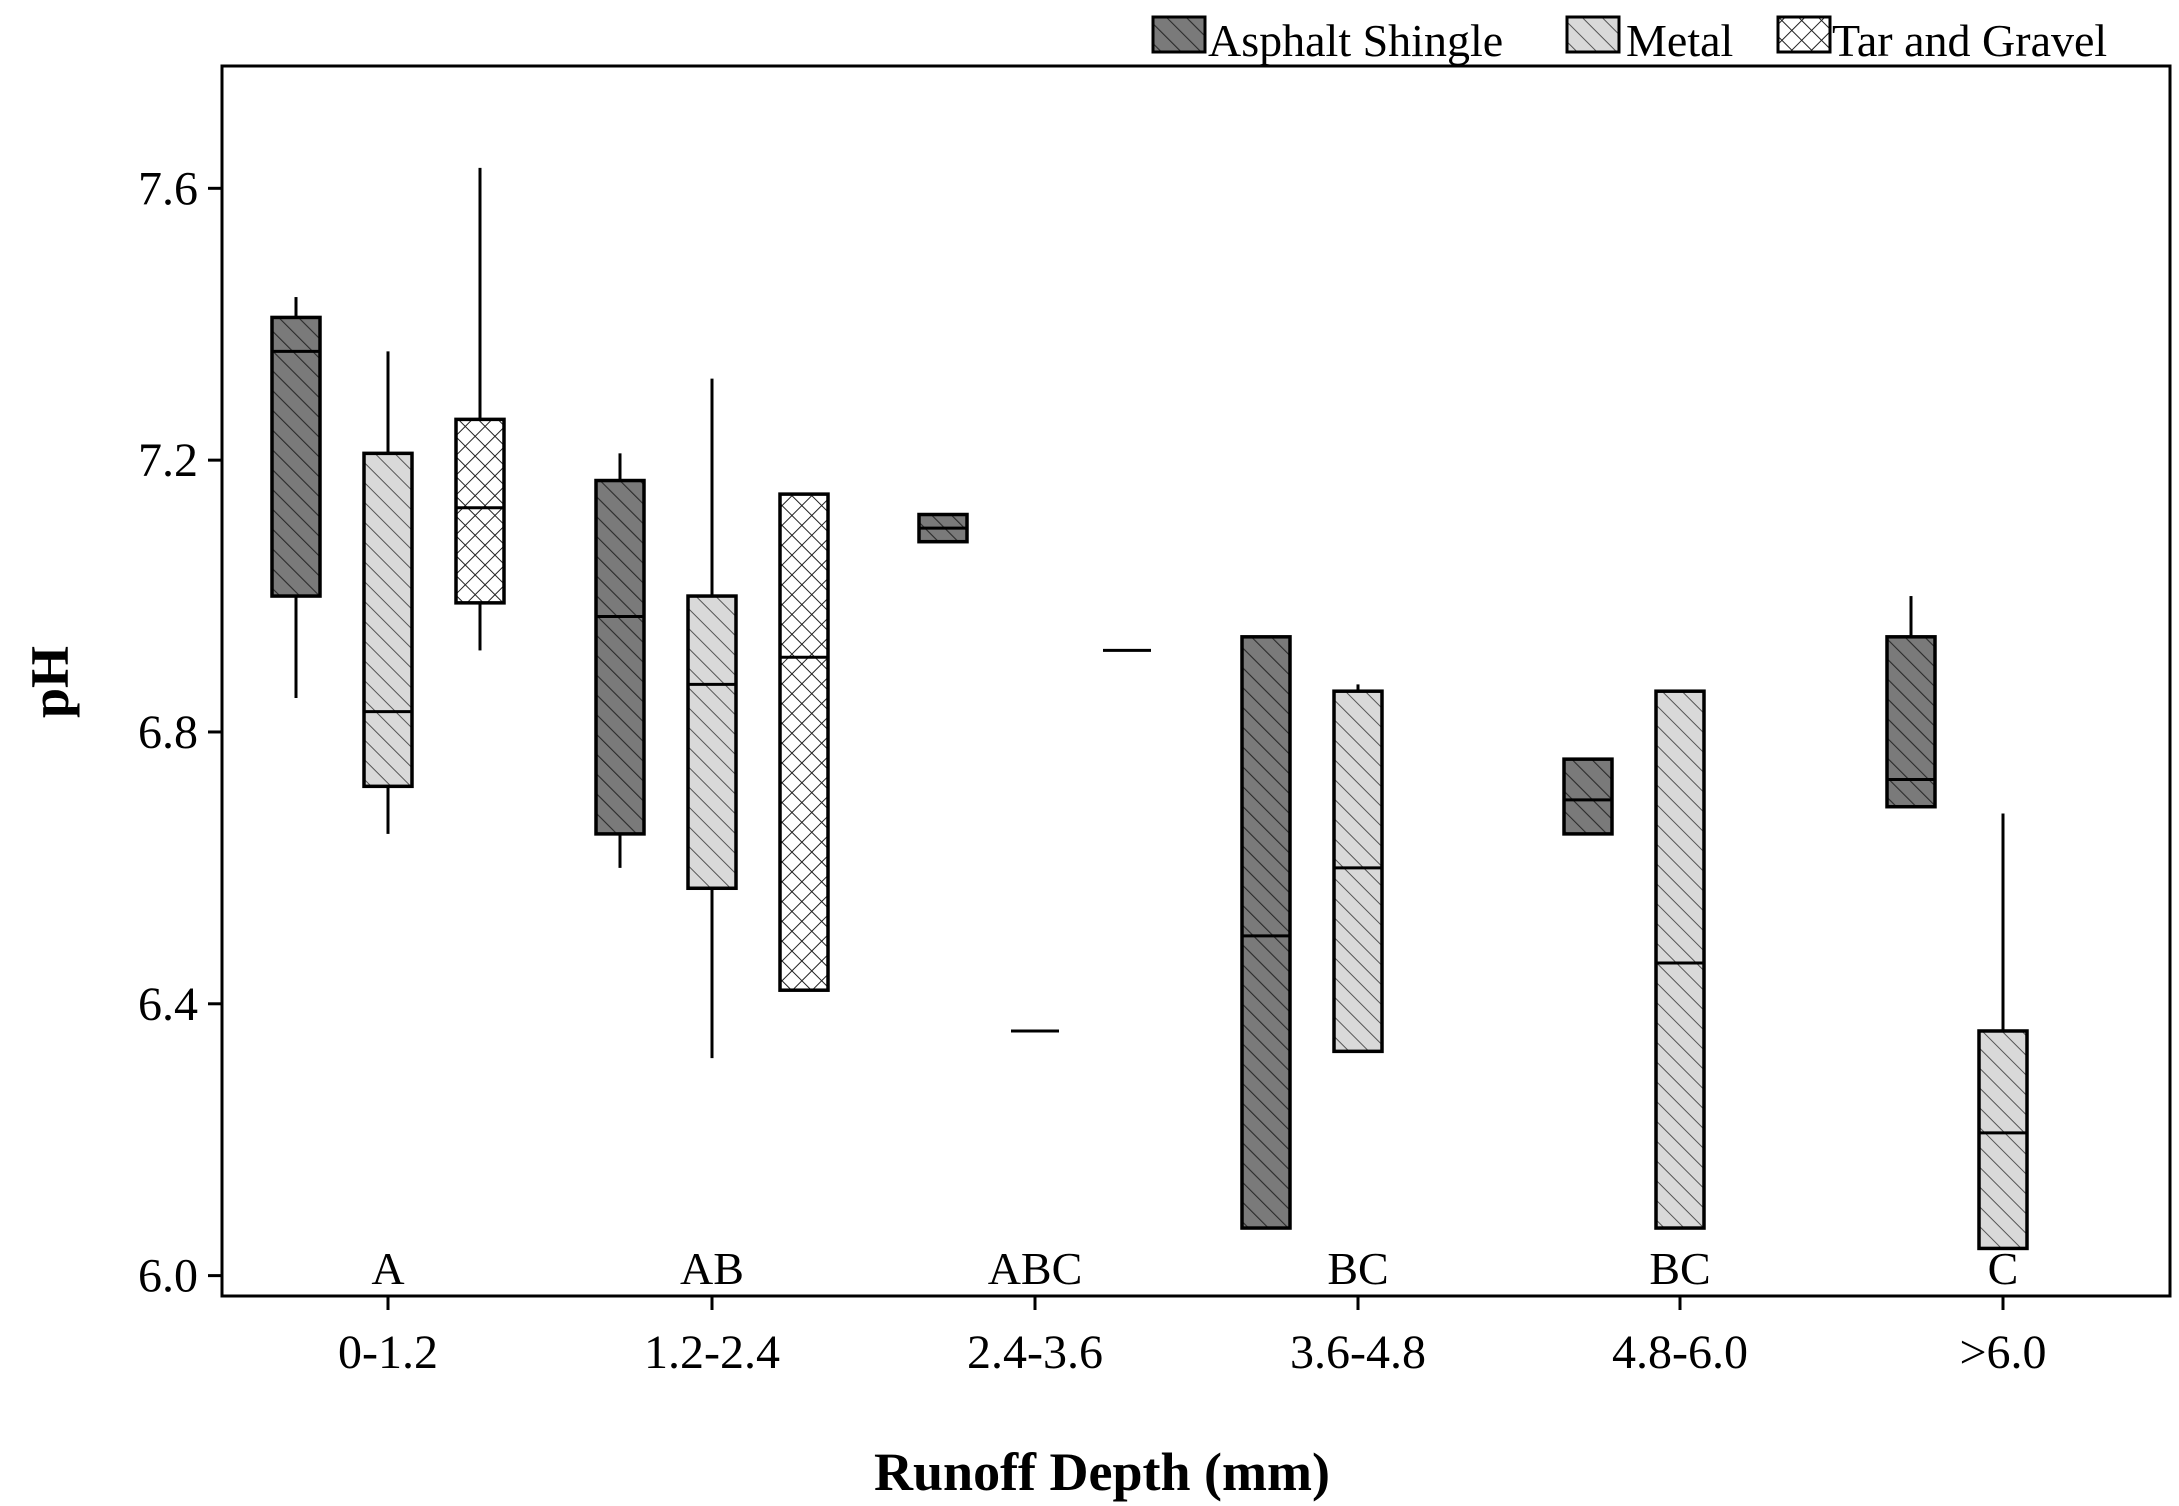  What do you see at coordinates (168, 188) in the screenshot?
I see `y-tick-label: 7.6` at bounding box center [168, 188].